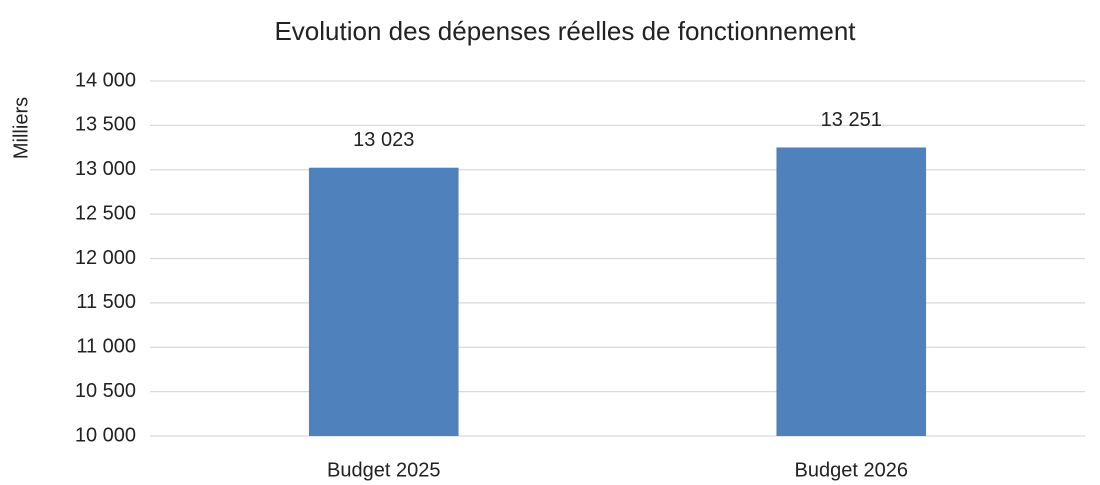 Image resolution: width=1100 pixels, height=485 pixels. What do you see at coordinates (105, 169) in the screenshot?
I see `y-tick-label: 13 000` at bounding box center [105, 169].